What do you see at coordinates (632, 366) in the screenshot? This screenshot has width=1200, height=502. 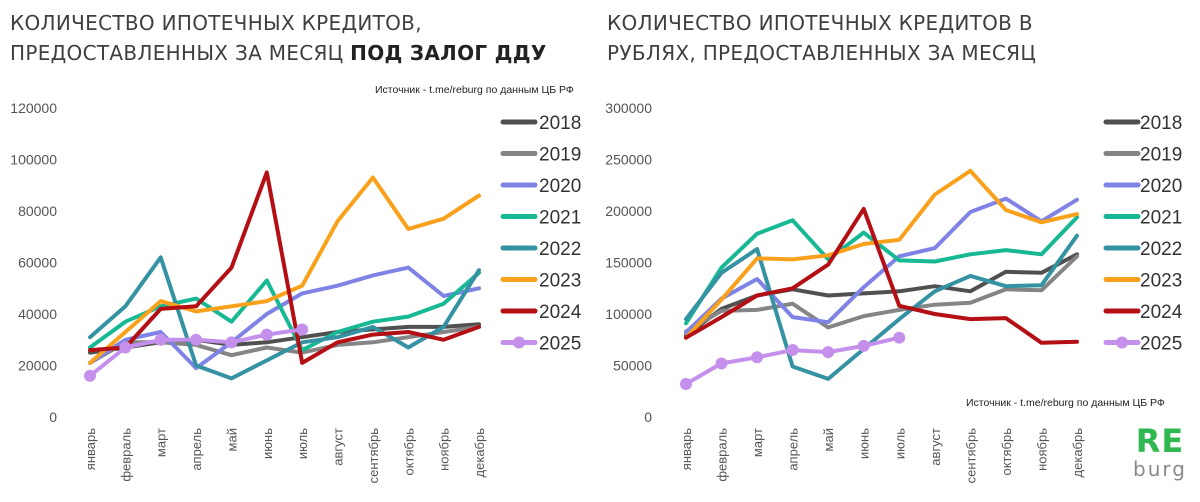 I see `y-tick-label: 50000` at bounding box center [632, 366].